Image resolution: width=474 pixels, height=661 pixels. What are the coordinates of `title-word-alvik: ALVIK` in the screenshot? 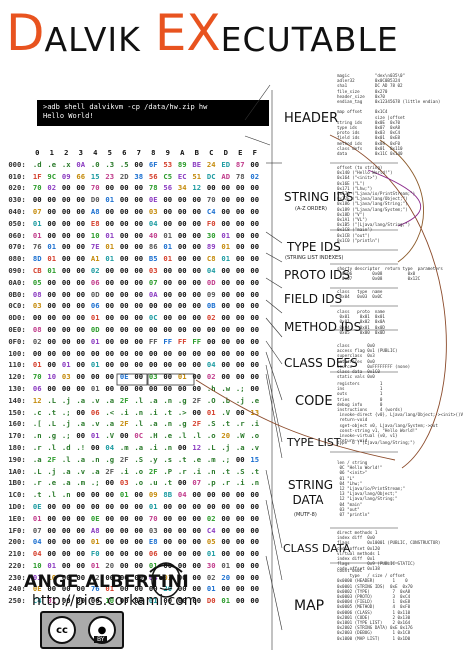 It's located at (92, 39).